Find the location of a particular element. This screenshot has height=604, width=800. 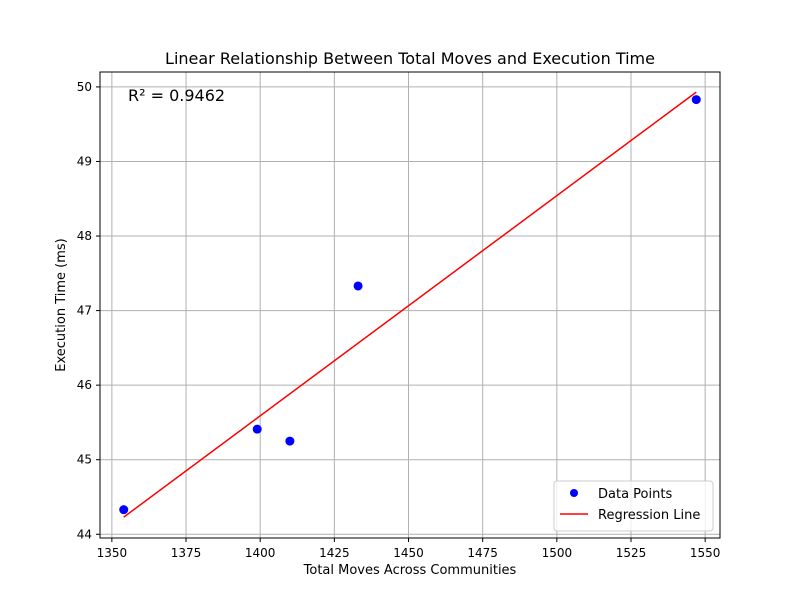

x-axis-ticks: 1350 1375 1400 1425 1450 1475 1500 1525 1550 is located at coordinates (409, 549).